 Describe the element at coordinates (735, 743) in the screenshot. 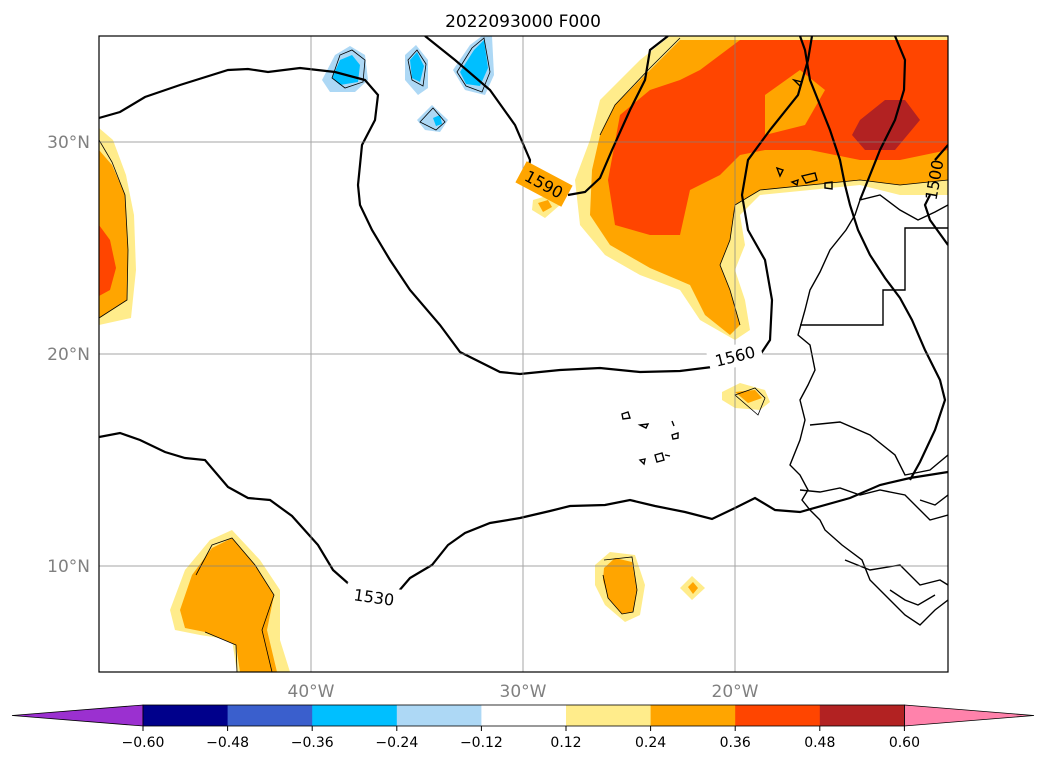

I see `colorbar-tick-label: 0.36` at that location.